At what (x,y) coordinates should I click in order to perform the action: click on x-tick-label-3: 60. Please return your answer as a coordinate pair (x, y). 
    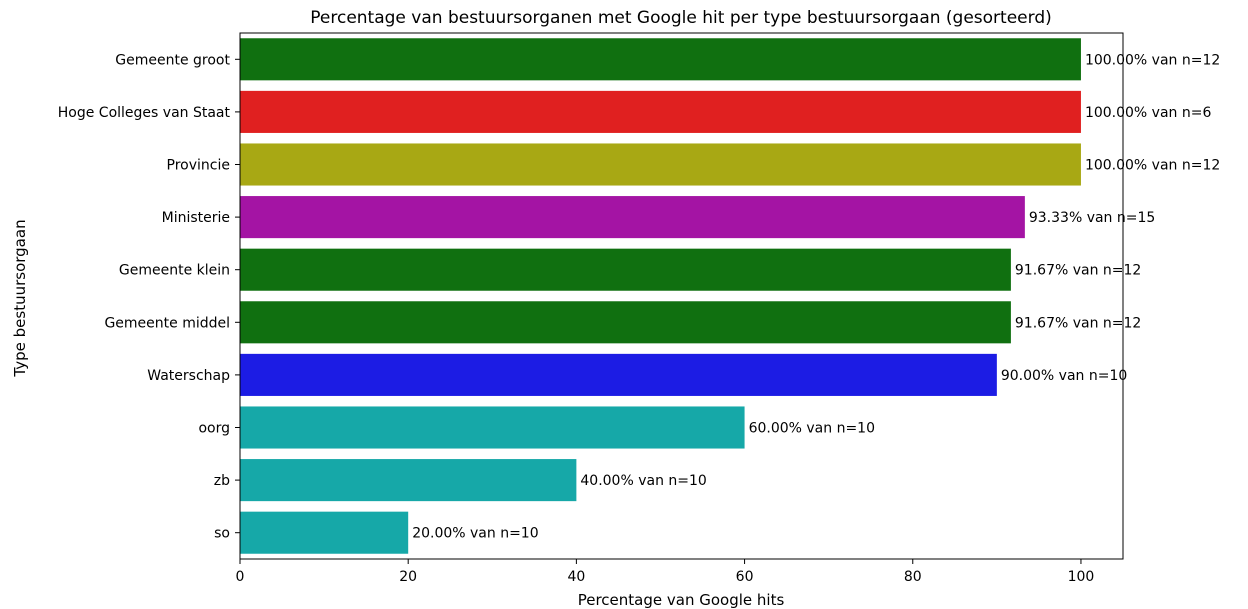
    Looking at the image, I should click on (745, 577).